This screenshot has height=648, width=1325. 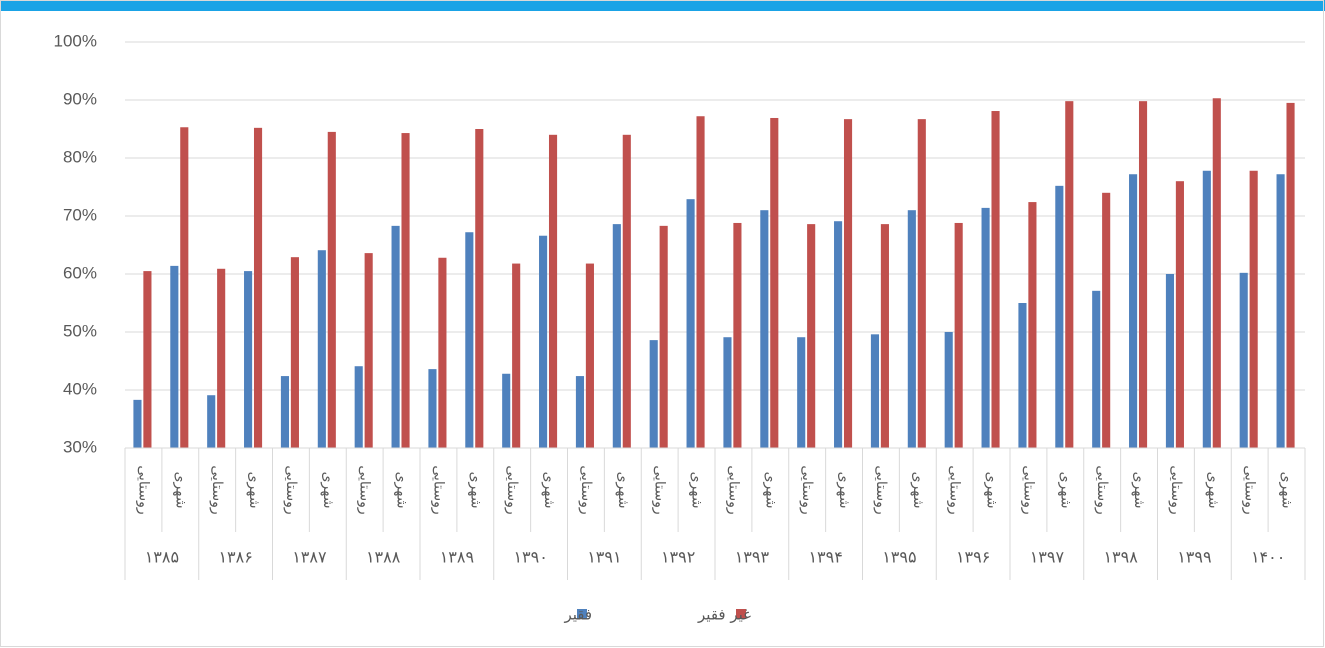 What do you see at coordinates (1120, 557) in the screenshot?
I see `x-group-label: ۱۳۹۸` at bounding box center [1120, 557].